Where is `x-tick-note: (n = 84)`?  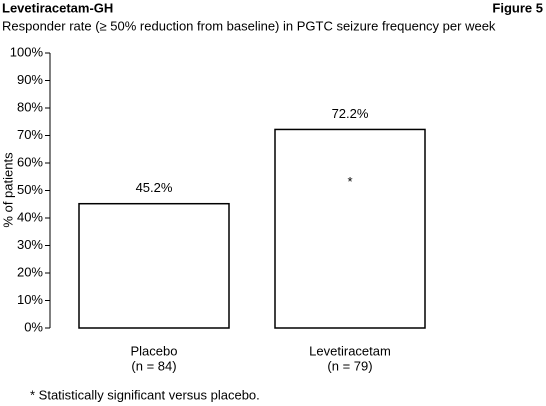
x-tick-note: (n = 84) is located at coordinates (153, 365).